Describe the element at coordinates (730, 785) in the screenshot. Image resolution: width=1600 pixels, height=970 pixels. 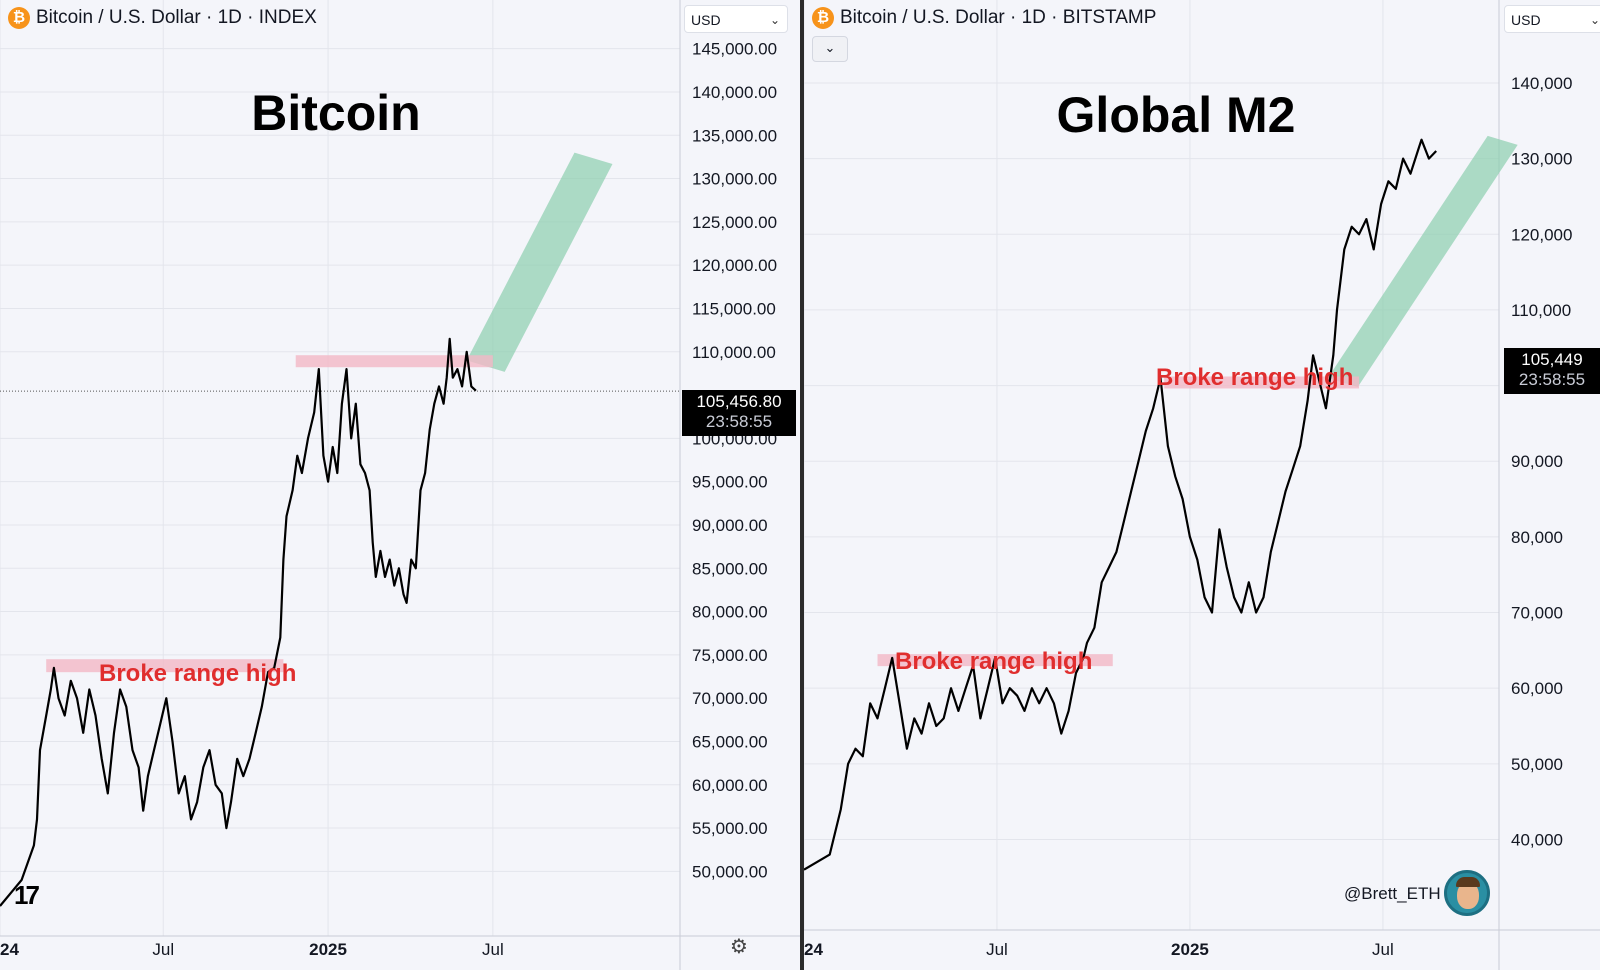
I see `y-tick-label: 60,000.00` at that location.